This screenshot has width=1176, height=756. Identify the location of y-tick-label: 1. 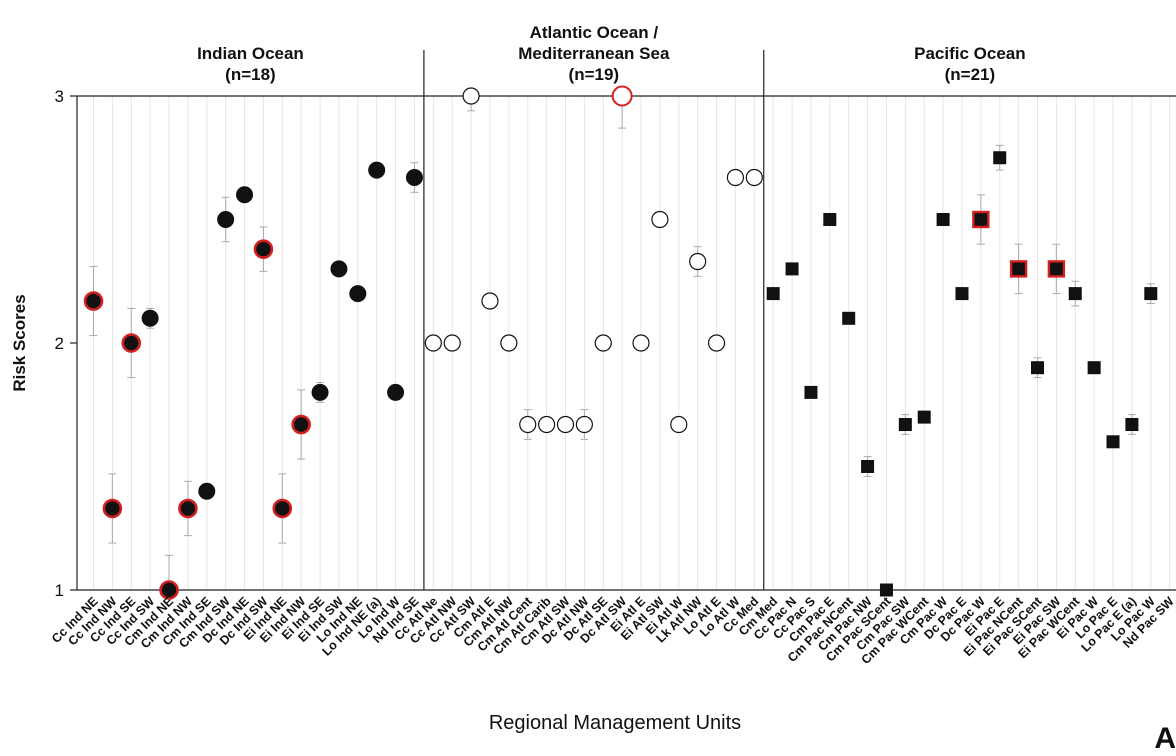
(59, 590).